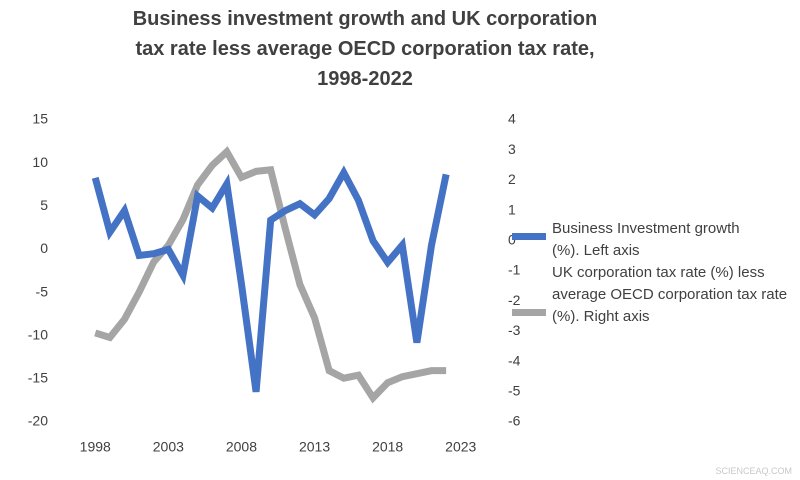 Image resolution: width=800 pixels, height=480 pixels. Describe the element at coordinates (512, 179) in the screenshot. I see `y2-tick-label: 2` at that location.